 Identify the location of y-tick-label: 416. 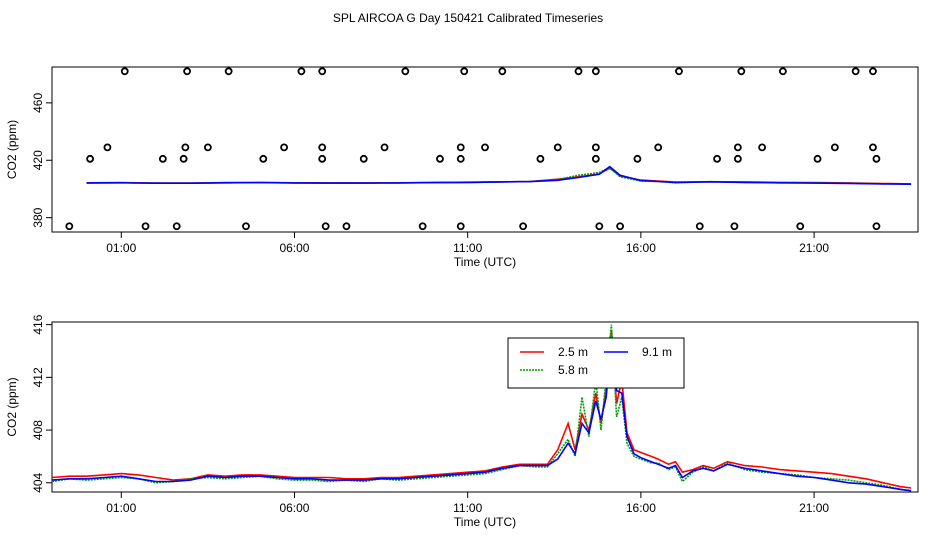
(38, 324).